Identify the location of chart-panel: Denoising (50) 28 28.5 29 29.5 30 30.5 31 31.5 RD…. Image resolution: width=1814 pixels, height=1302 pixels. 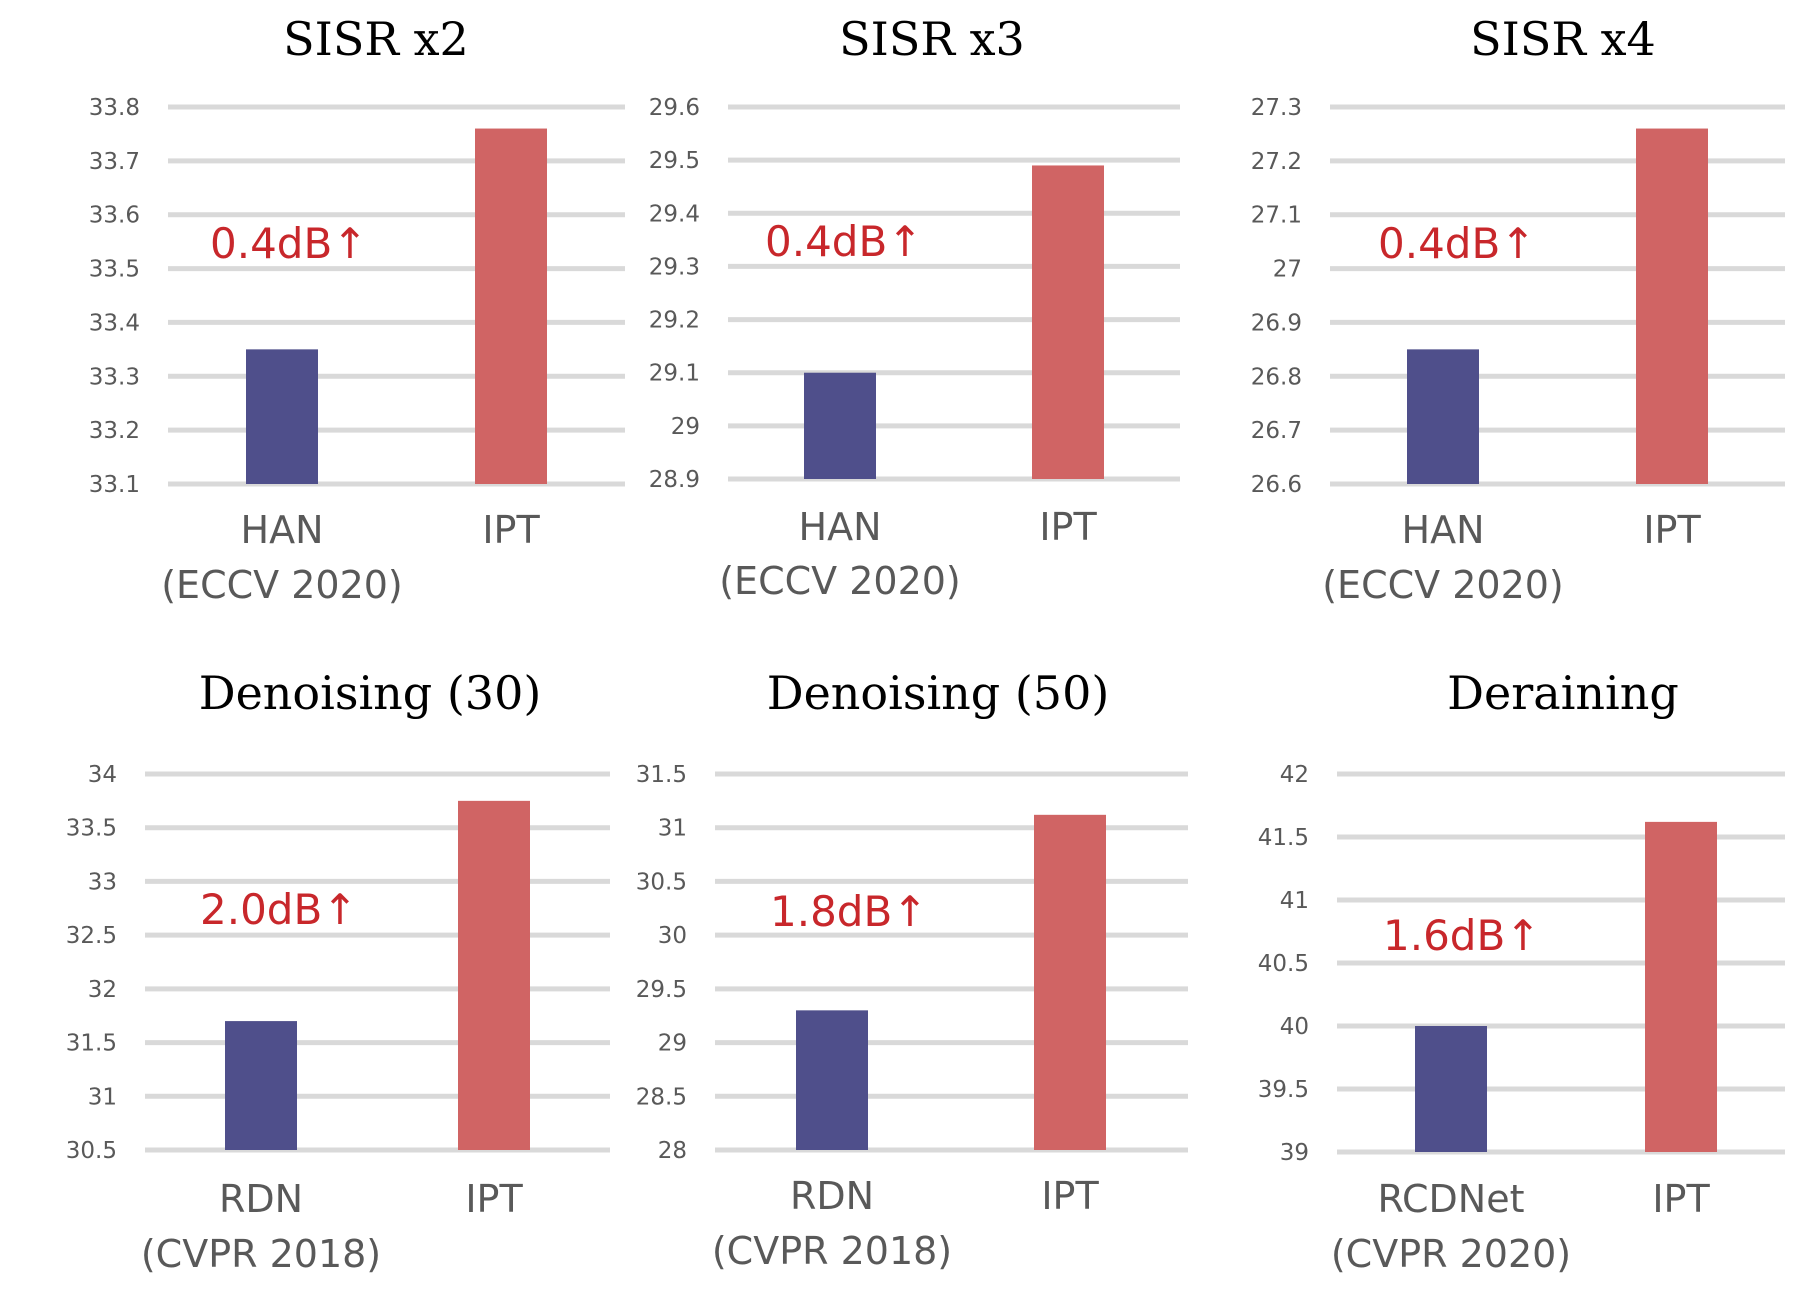
(912, 969).